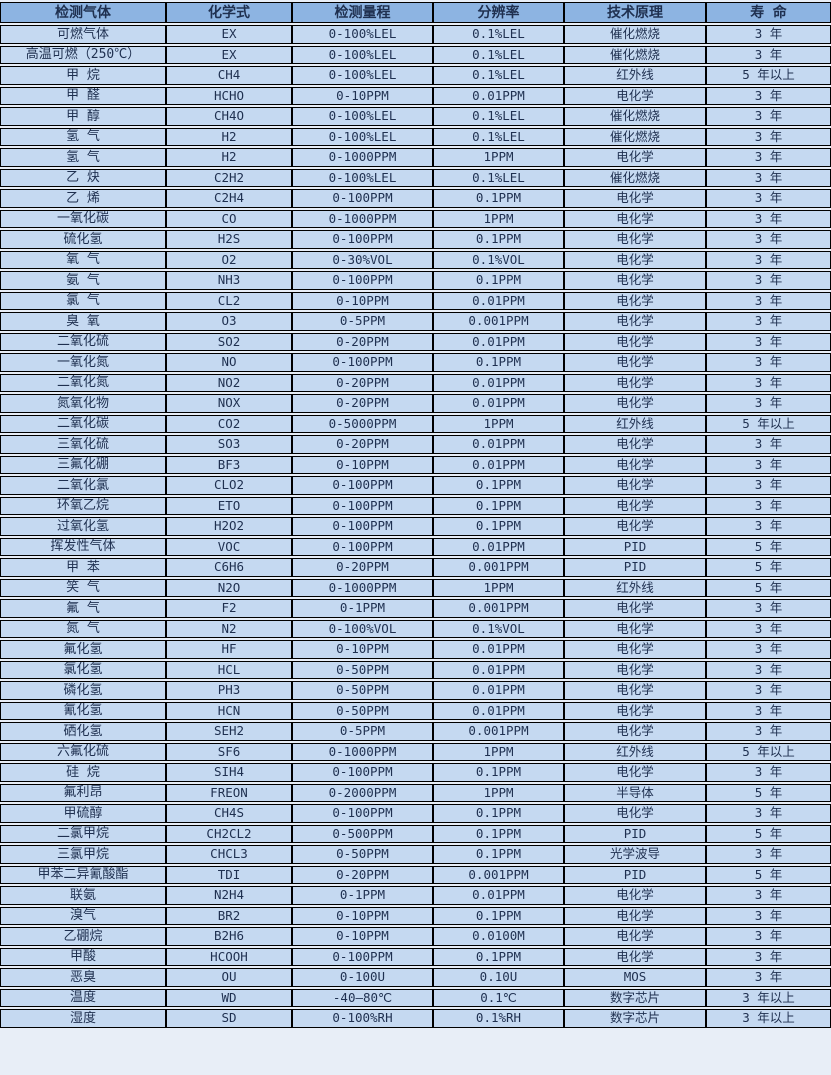  Describe the element at coordinates (229, 628) in the screenshot. I see `cell-formula: N2` at that location.